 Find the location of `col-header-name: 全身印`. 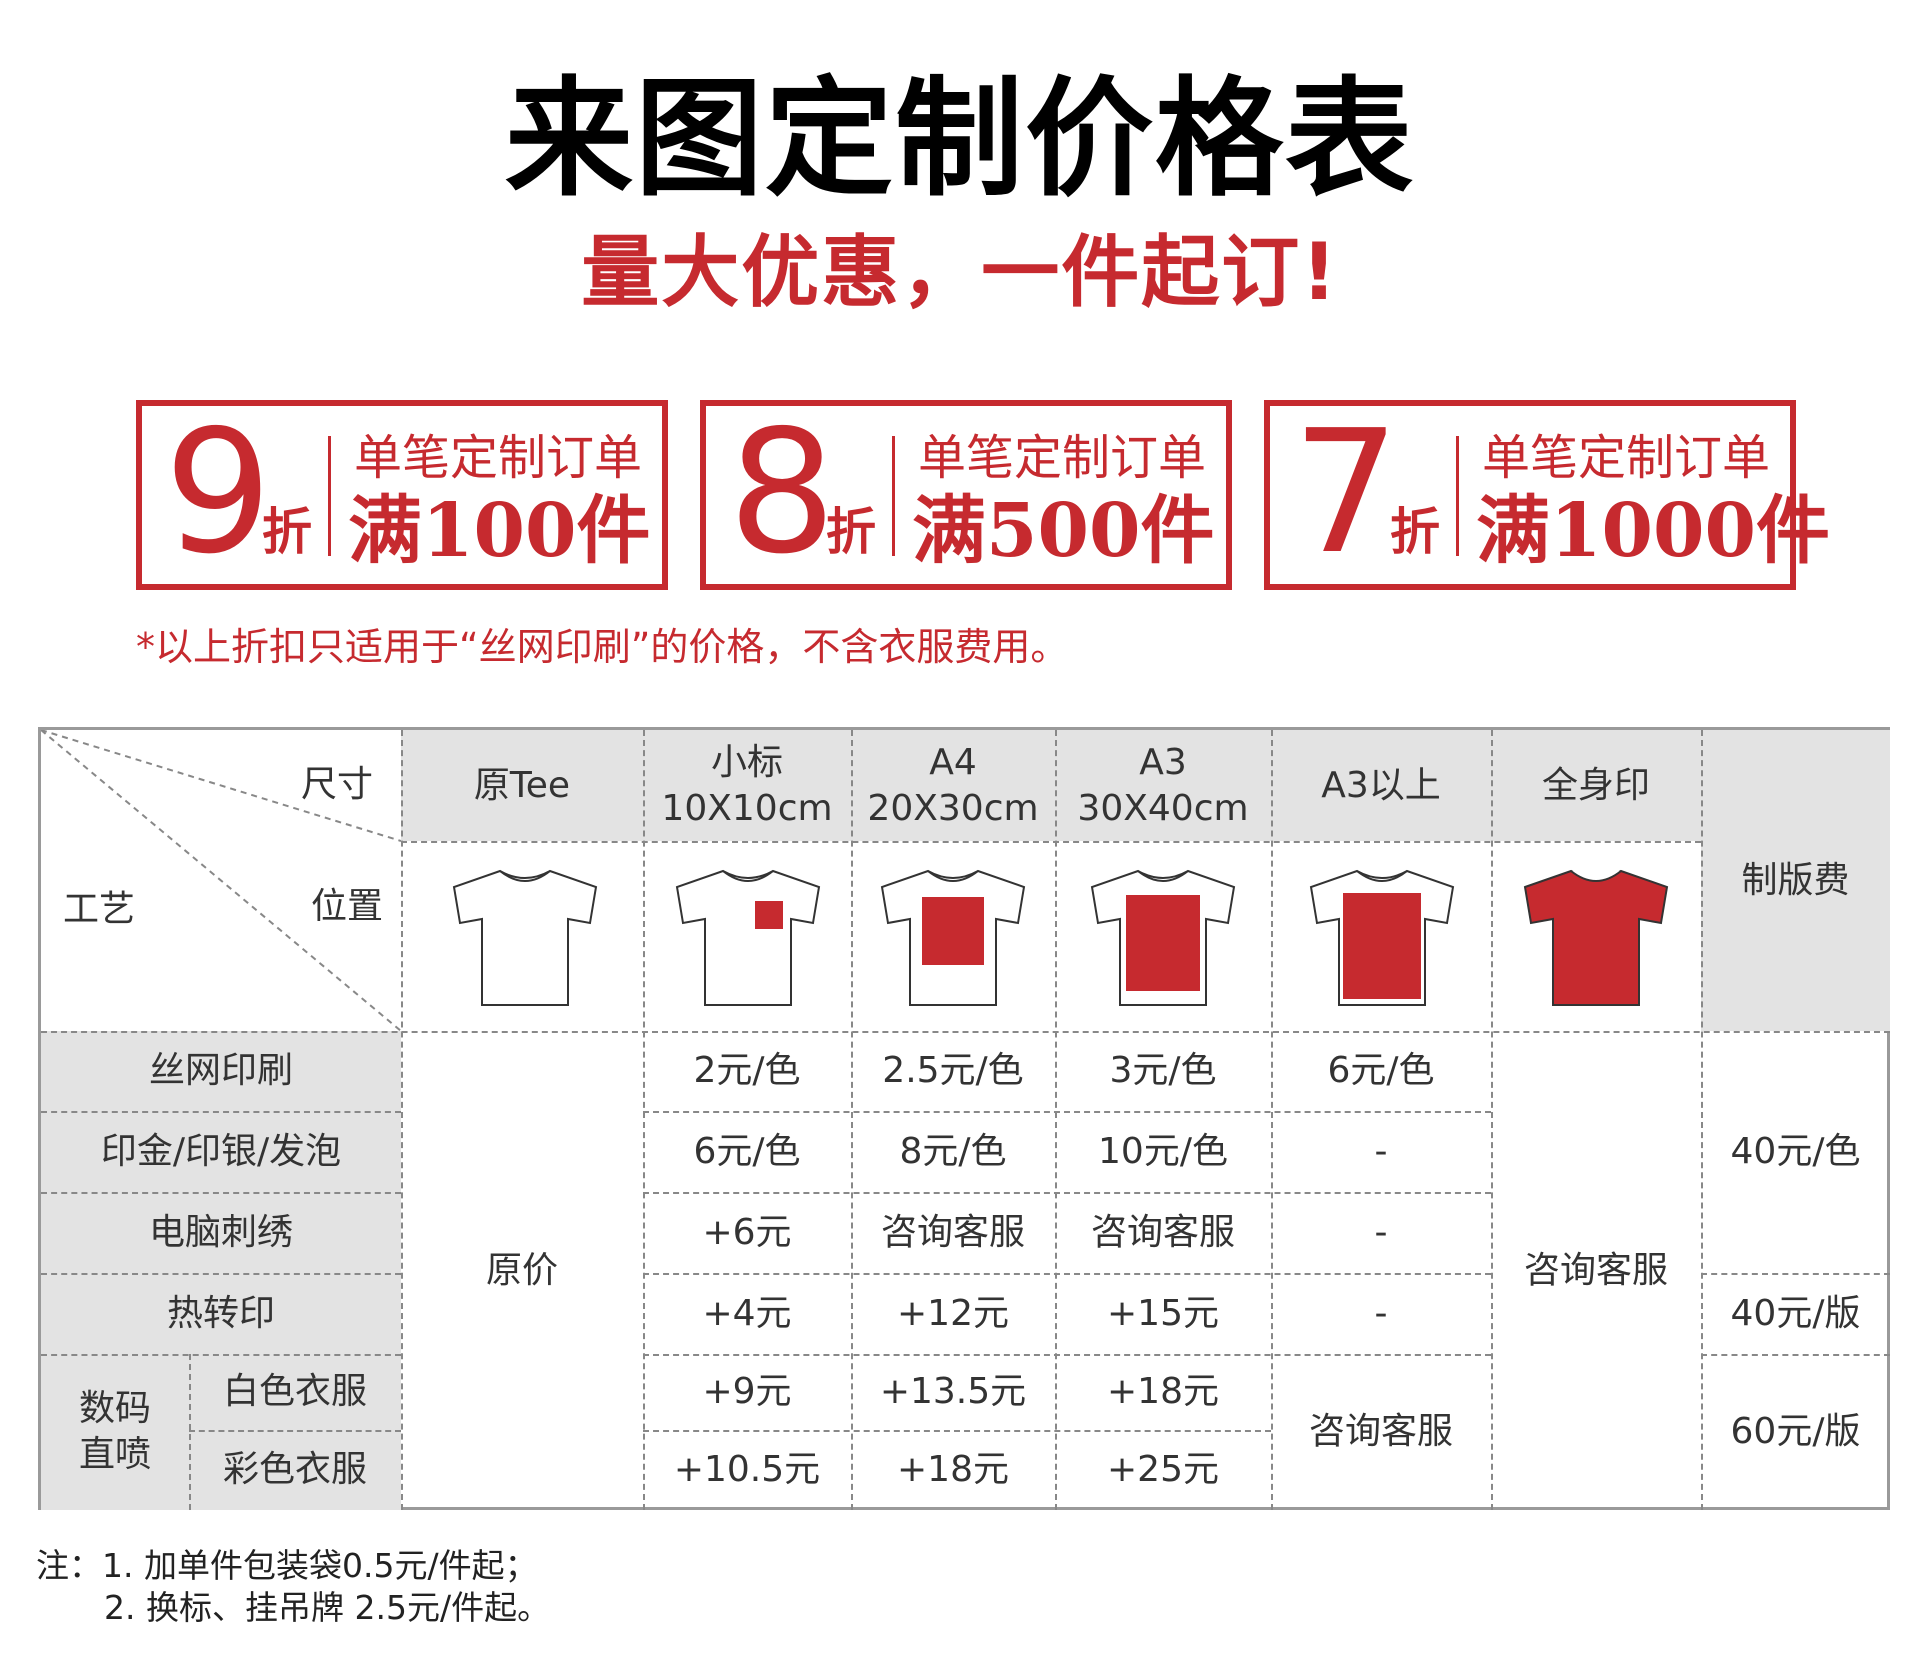

col-header-name: 全身印 is located at coordinates (1595, 785).